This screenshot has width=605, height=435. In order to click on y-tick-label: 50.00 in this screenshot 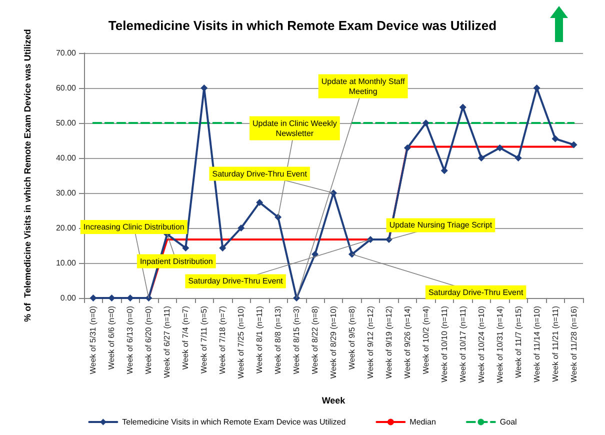, I will do `click(66, 123)`.